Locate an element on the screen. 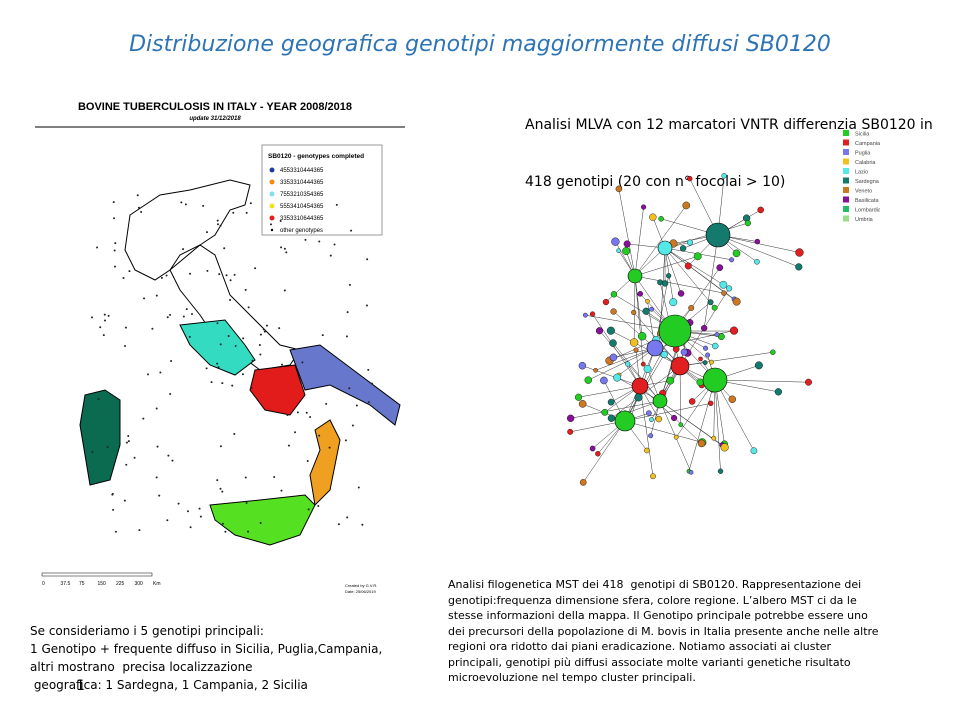  map-update: update 31/12/2018 is located at coordinates (215, 119).